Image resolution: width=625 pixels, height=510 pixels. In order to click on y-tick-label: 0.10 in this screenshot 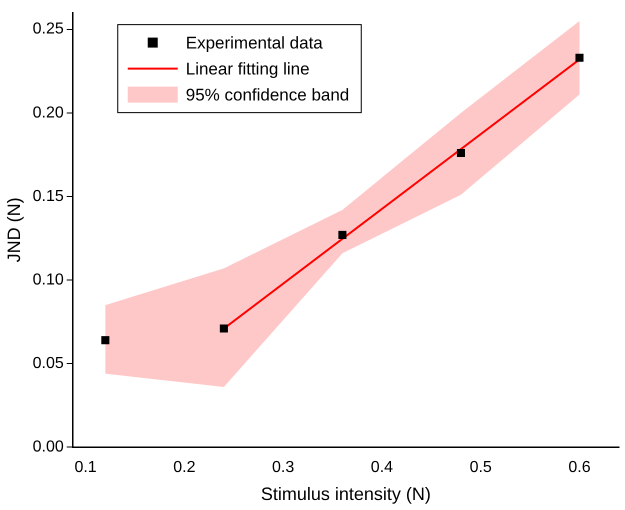, I will do `click(48, 279)`.